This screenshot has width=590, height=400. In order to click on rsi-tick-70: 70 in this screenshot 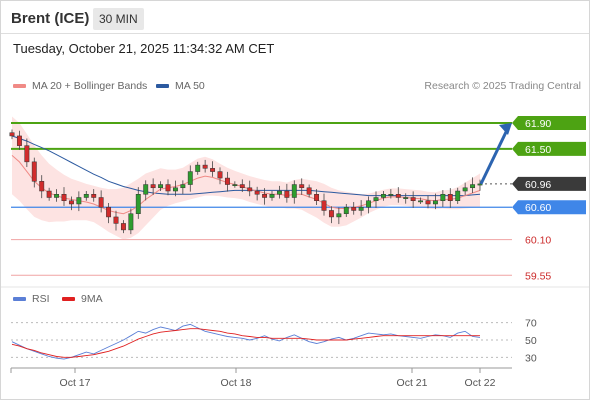, I will do `click(531, 324)`.